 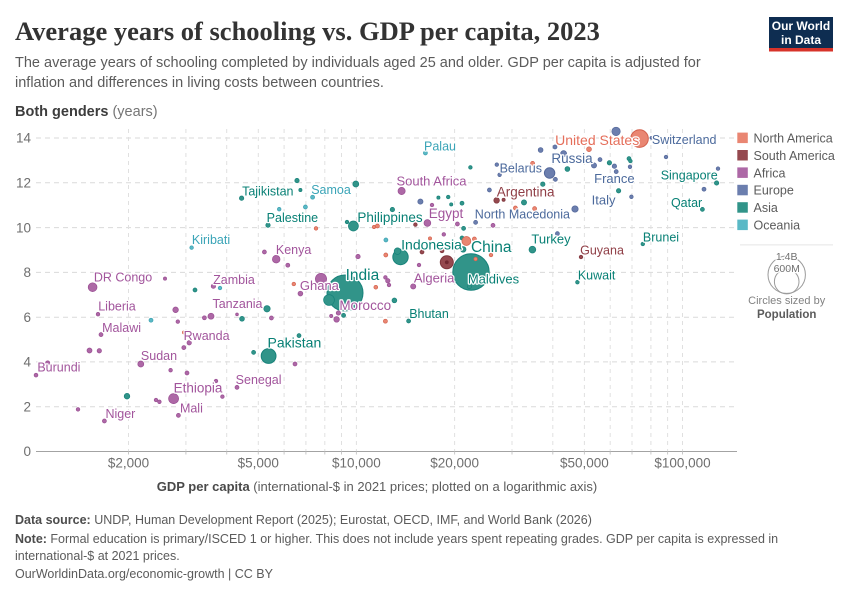 I want to click on svg-text: Tanzania, so click(x=237, y=304).